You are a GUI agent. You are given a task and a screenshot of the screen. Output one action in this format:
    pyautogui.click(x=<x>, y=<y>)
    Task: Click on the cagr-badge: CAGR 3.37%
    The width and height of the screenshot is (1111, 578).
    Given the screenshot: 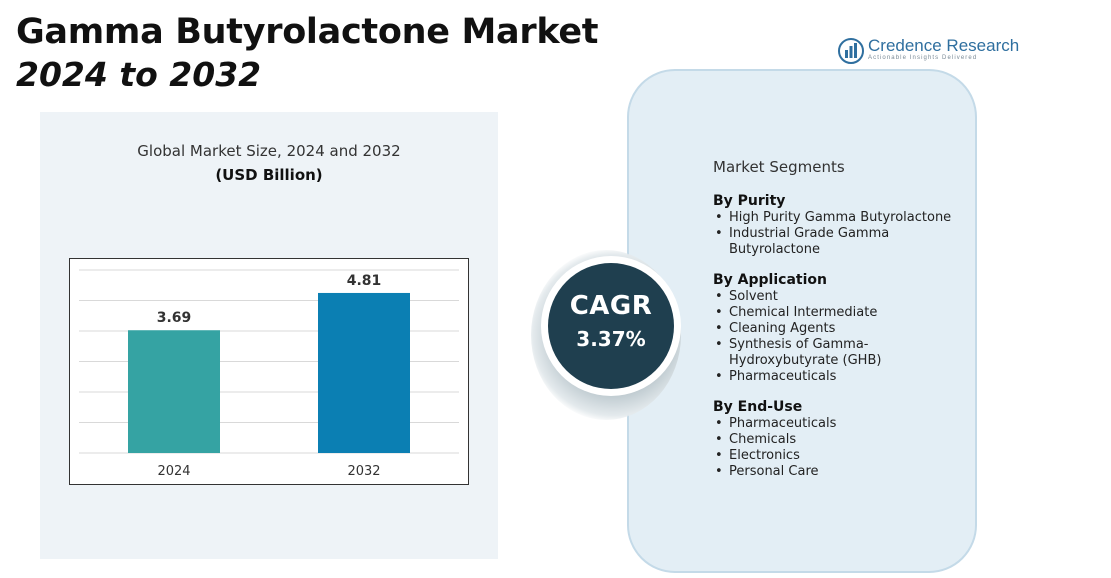 What is the action you would take?
    pyautogui.click(x=606, y=335)
    